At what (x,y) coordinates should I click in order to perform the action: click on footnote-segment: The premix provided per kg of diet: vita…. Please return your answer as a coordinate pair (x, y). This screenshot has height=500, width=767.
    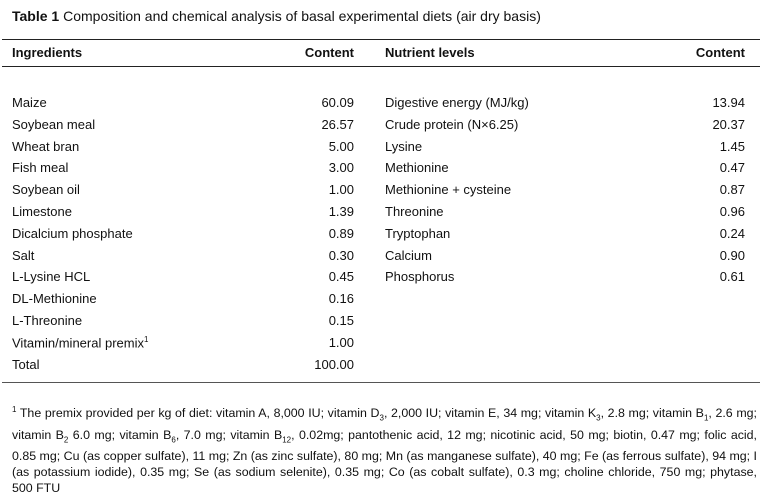
    Looking at the image, I should click on (198, 413).